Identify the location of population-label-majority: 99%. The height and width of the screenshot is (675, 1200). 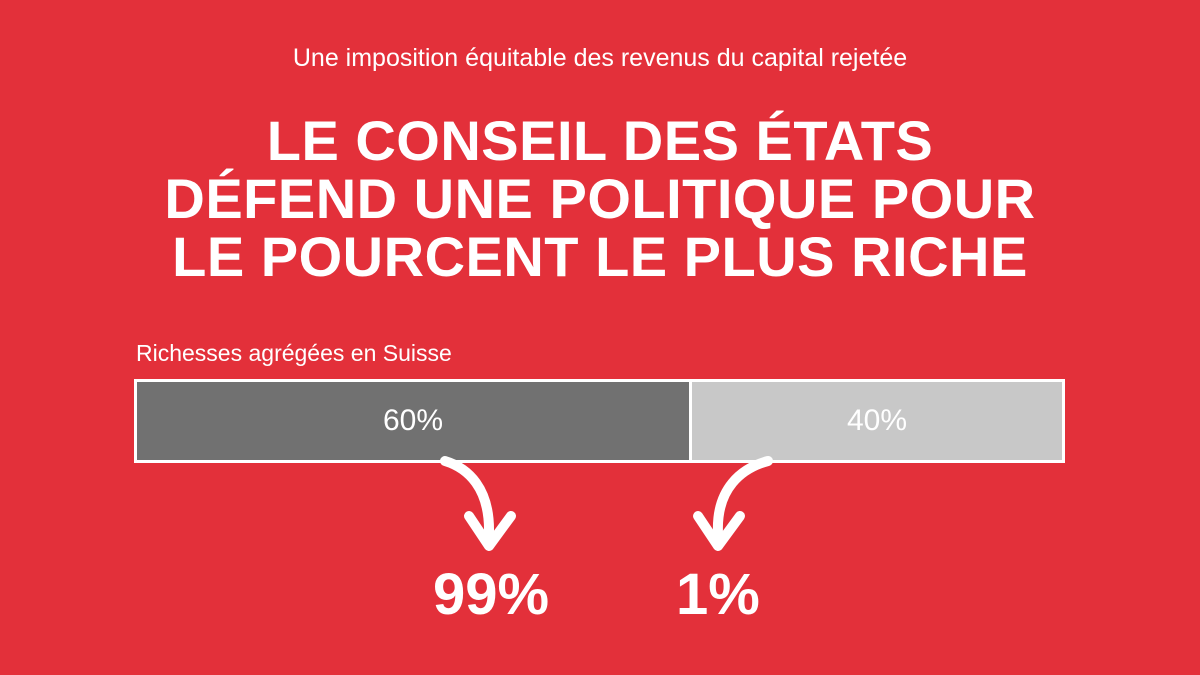
(491, 594).